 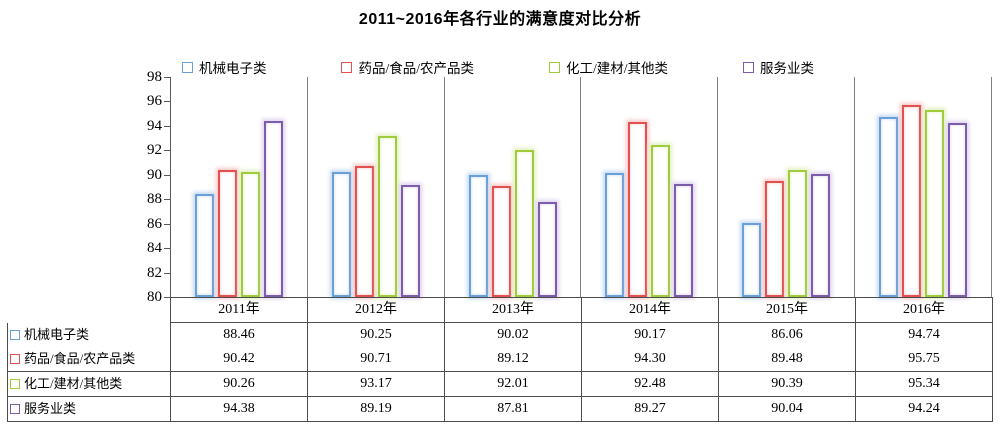 What do you see at coordinates (89, 409) in the screenshot?
I see `row-header-cell: 服务业类` at bounding box center [89, 409].